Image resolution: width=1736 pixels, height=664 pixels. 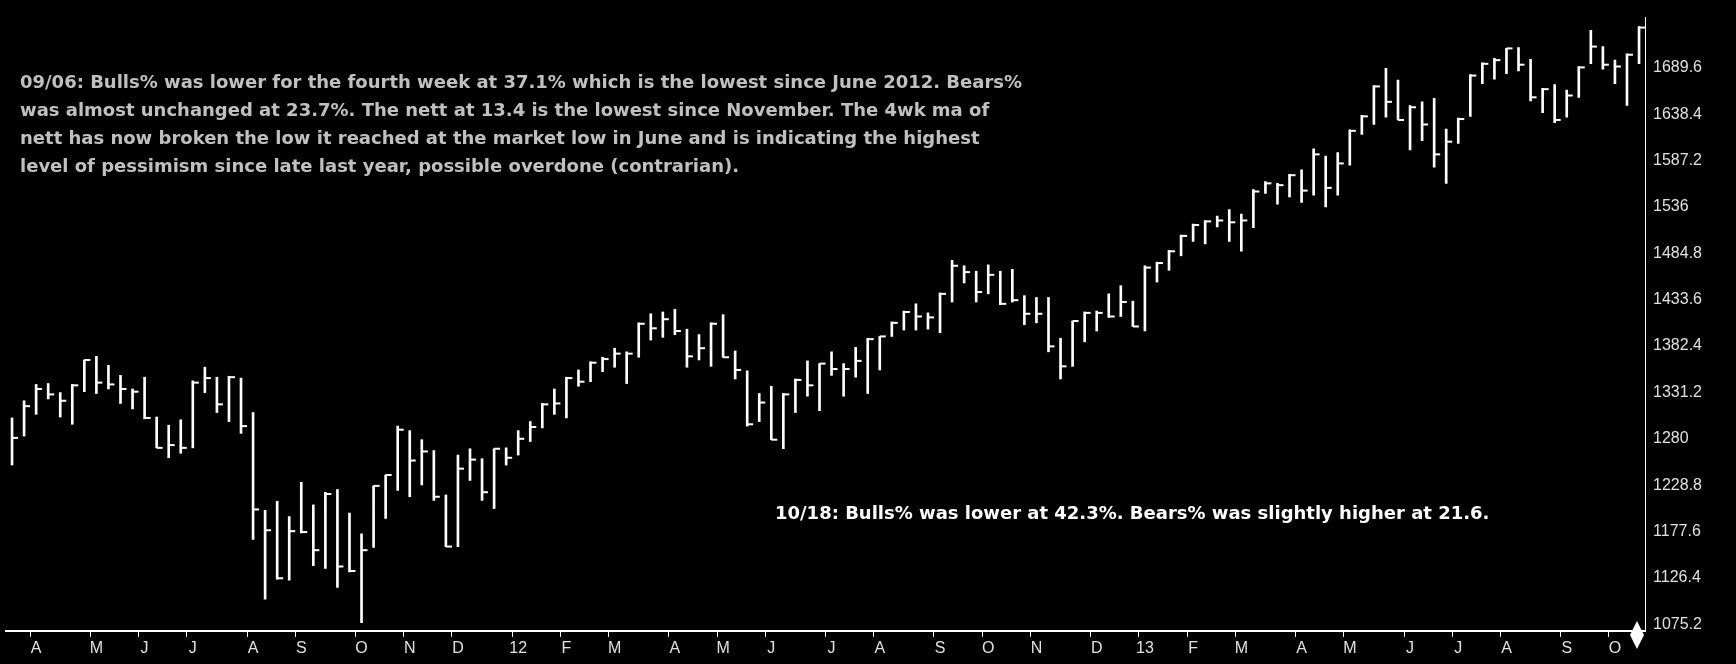 I want to click on y-tick-label: 1075.2, so click(x=1678, y=623).